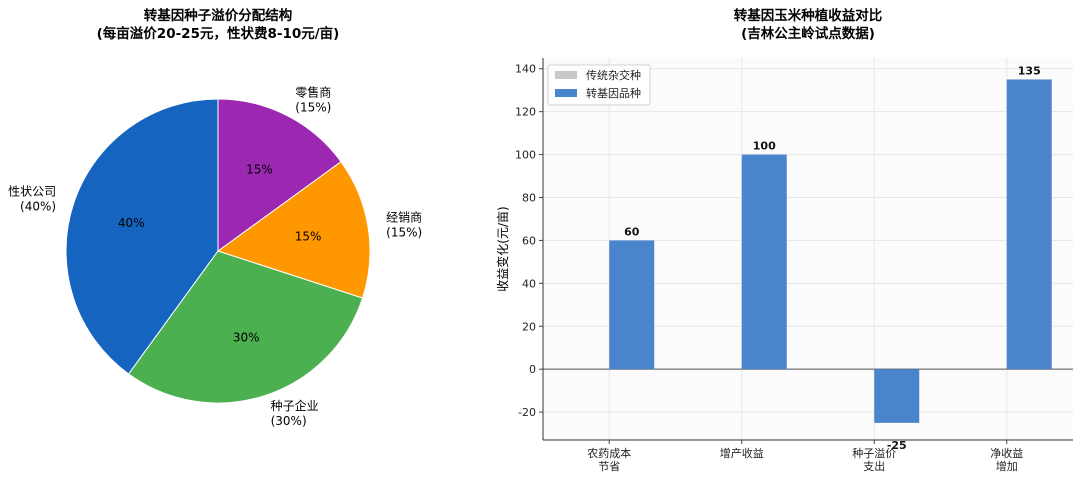 Image resolution: width=1080 pixels, height=482 pixels. Describe the element at coordinates (32, 191) in the screenshot. I see `pie-slice-name-label: 性状公司` at that location.